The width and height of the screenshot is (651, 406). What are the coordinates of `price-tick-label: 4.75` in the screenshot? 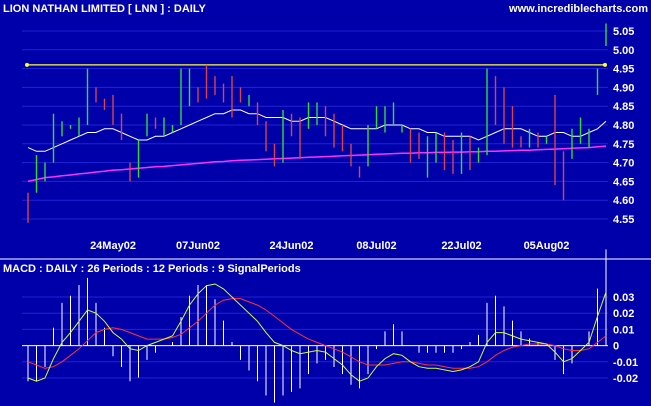 It's located at (623, 145).